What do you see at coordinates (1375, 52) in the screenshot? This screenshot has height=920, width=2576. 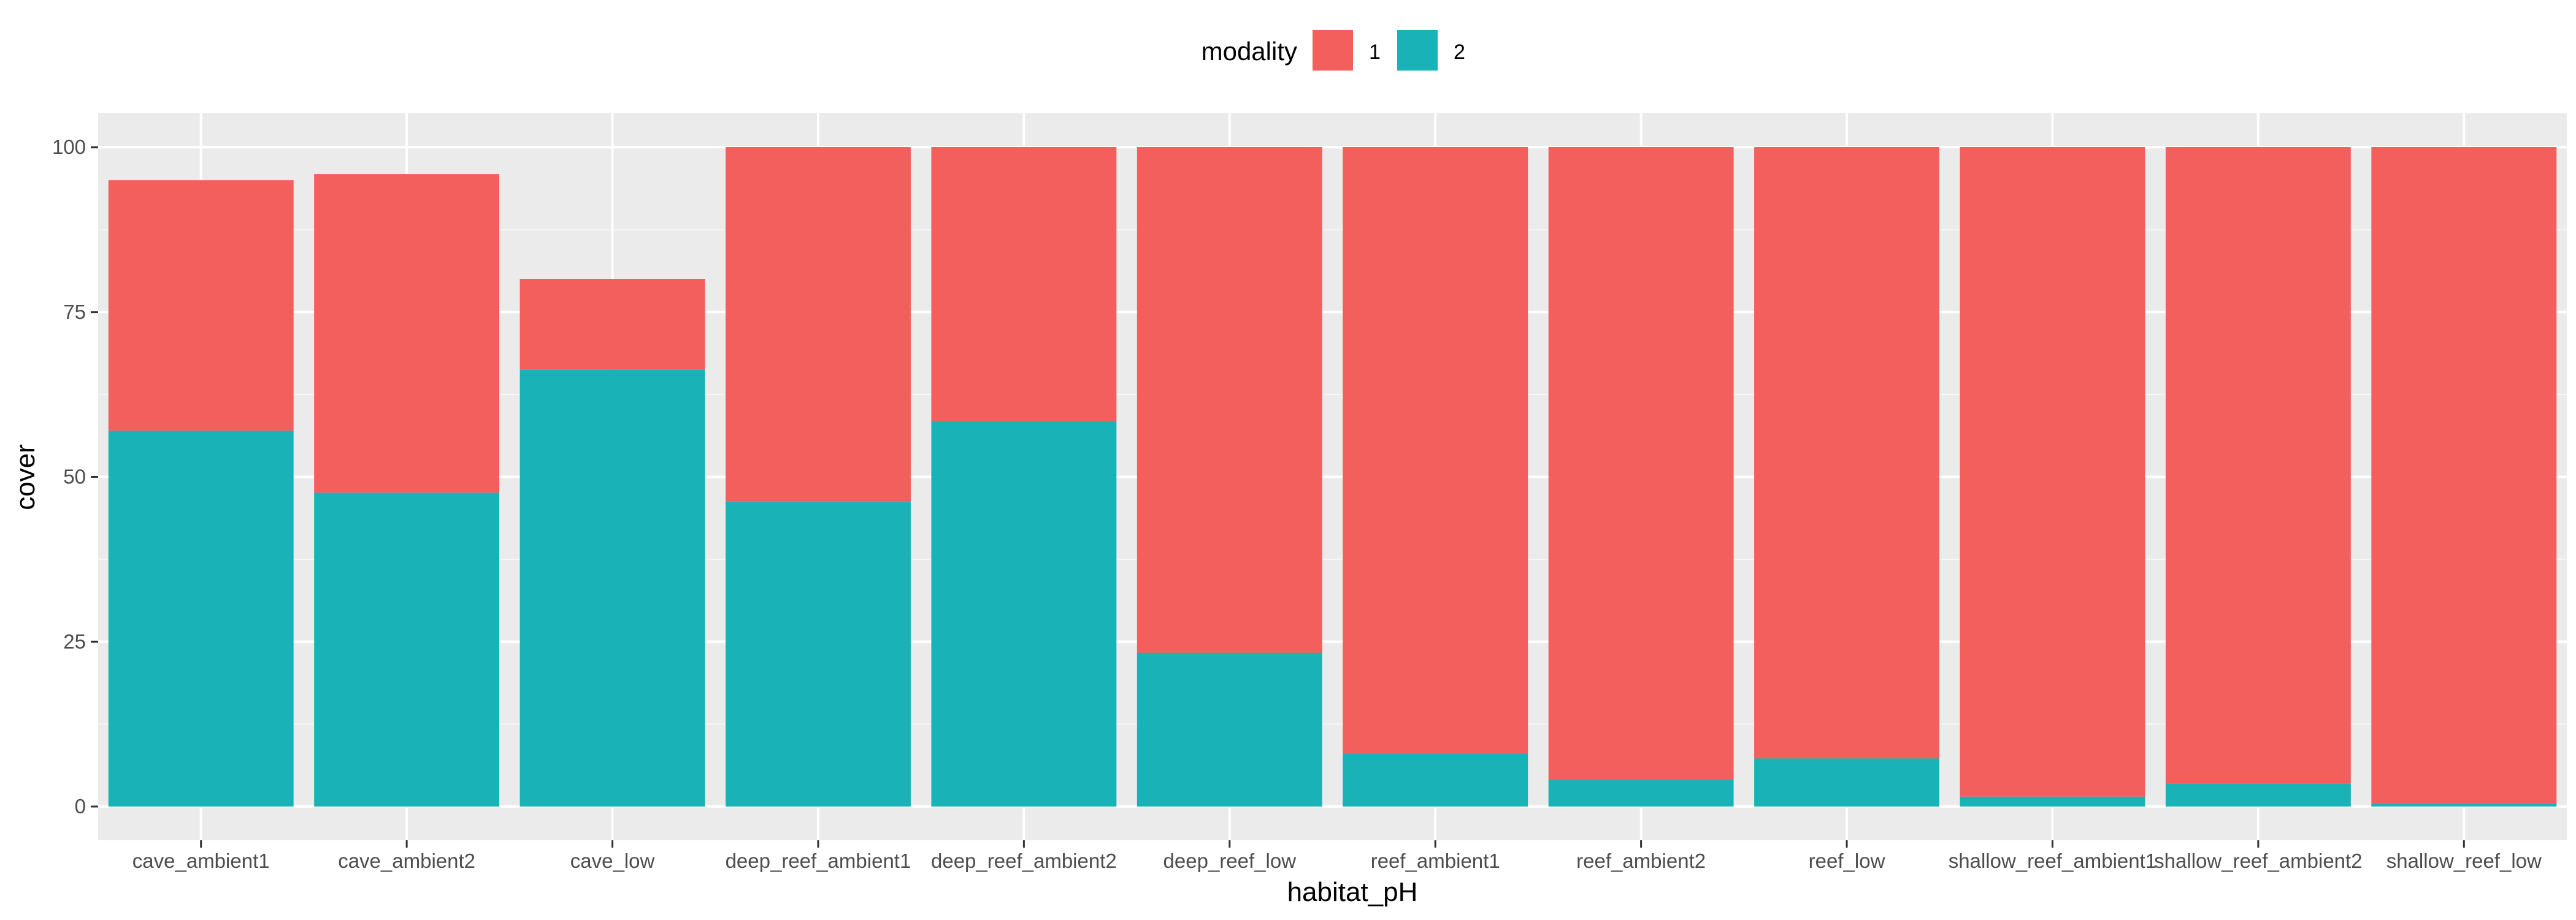 I see `legend-label-1: 1` at bounding box center [1375, 52].